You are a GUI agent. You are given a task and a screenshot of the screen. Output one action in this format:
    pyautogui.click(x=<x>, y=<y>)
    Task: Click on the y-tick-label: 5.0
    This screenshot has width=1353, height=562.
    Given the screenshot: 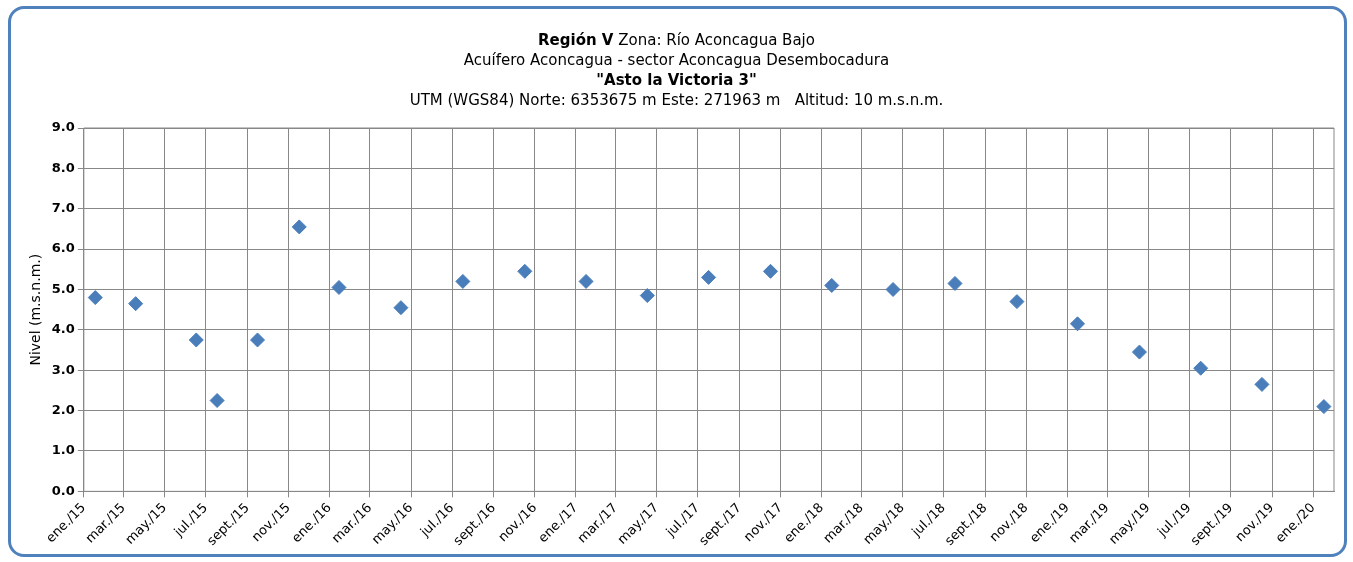 What is the action you would take?
    pyautogui.click(x=63, y=288)
    